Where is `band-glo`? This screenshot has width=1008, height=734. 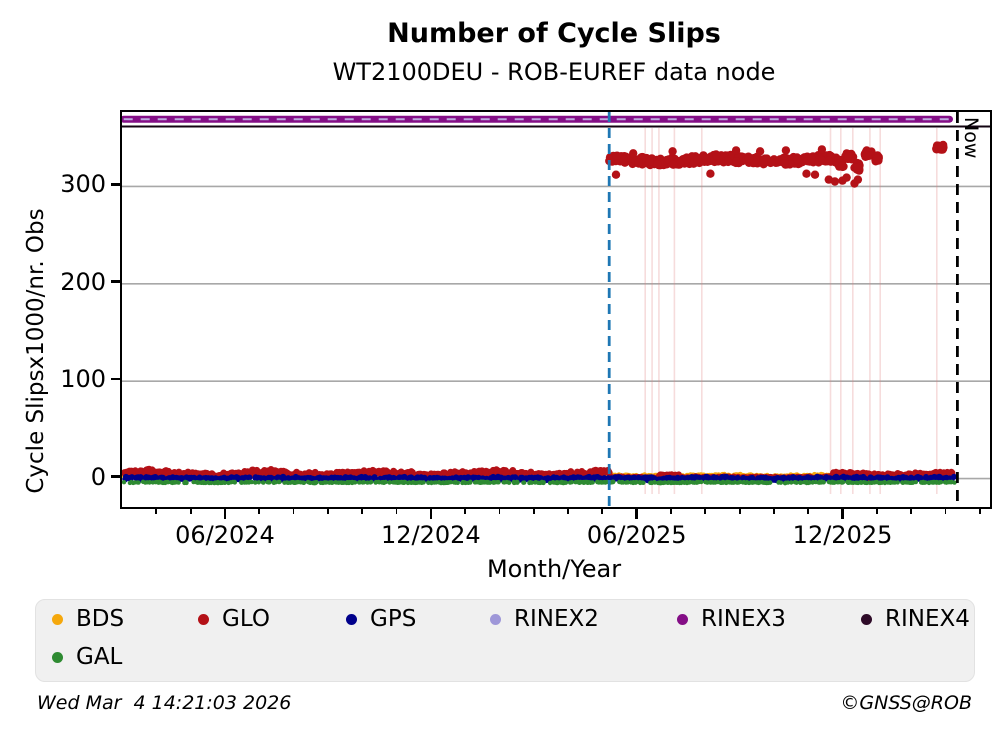 band-glo is located at coordinates (723, 160).